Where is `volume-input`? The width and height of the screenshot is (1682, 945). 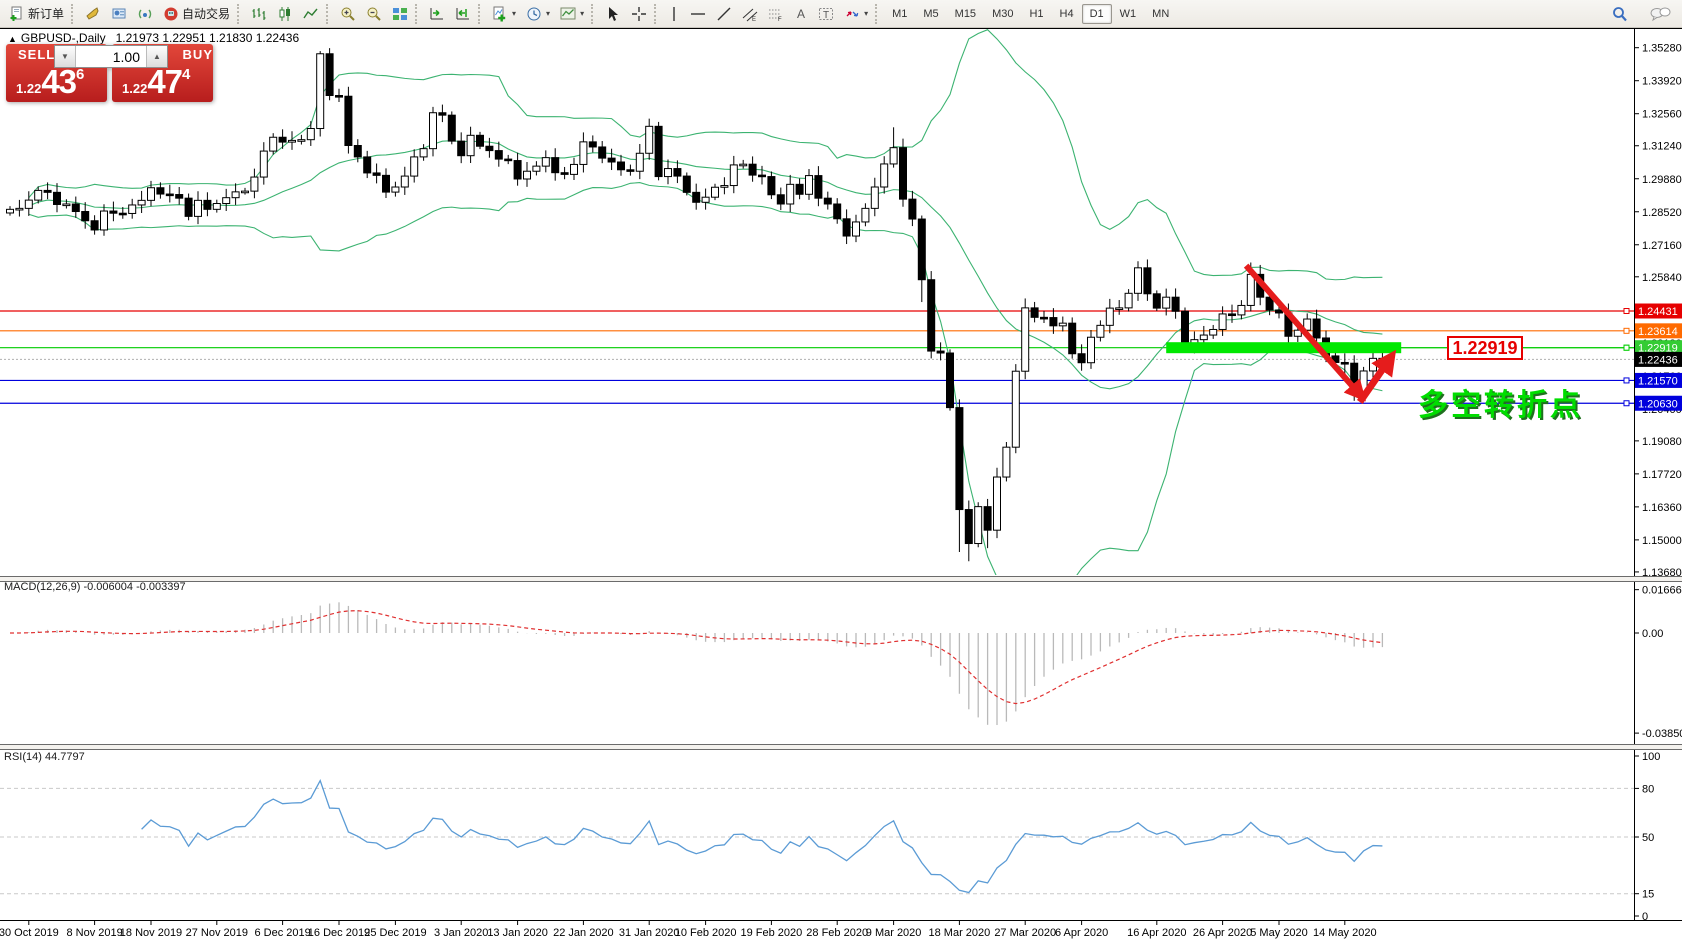 volume-input is located at coordinates (111, 56).